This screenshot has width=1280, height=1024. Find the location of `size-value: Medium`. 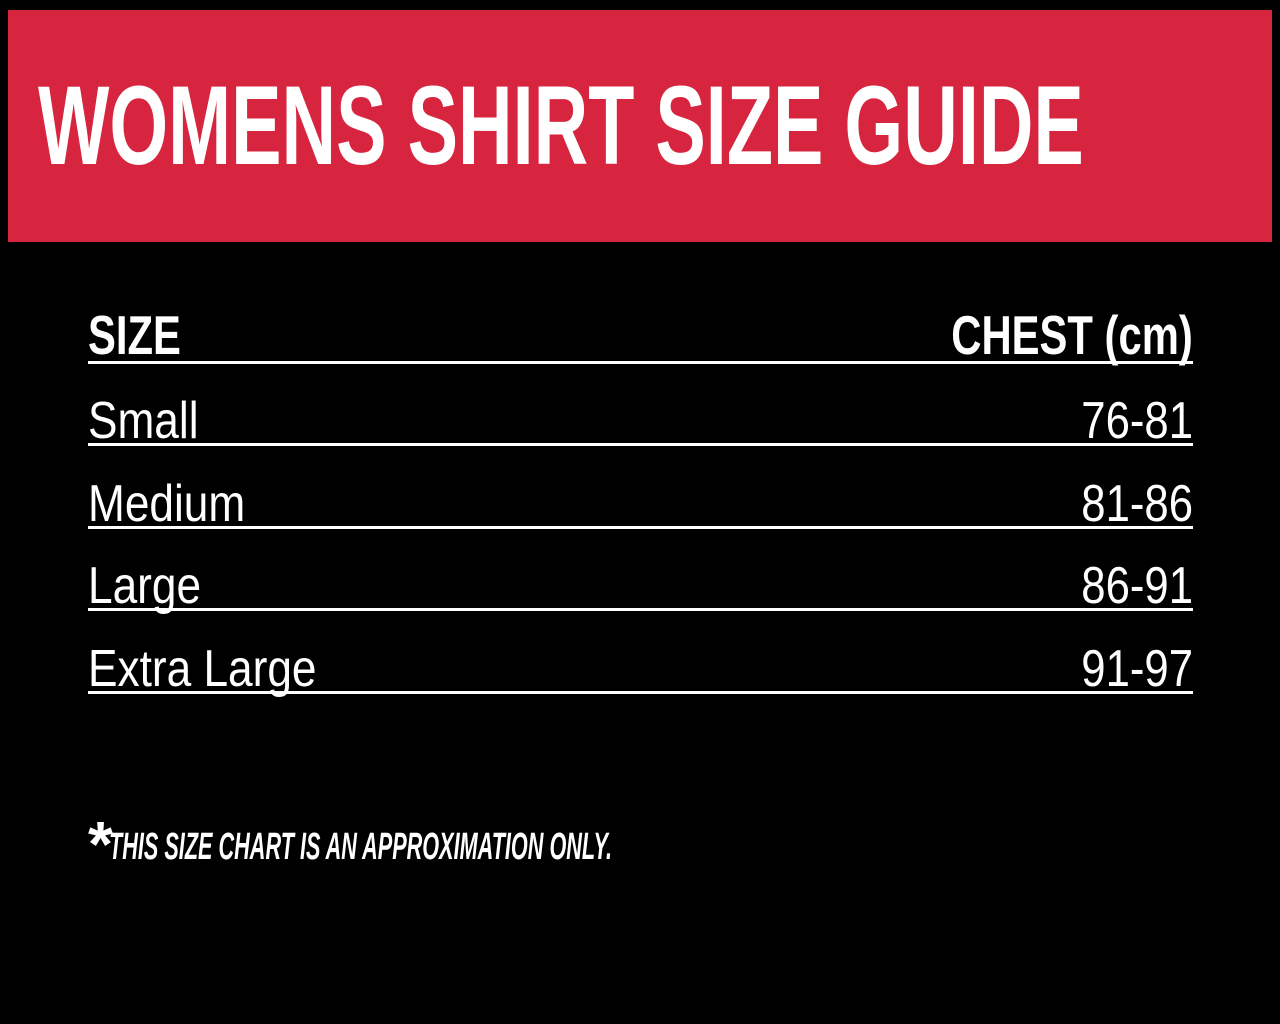

size-value: Medium is located at coordinates (167, 503).